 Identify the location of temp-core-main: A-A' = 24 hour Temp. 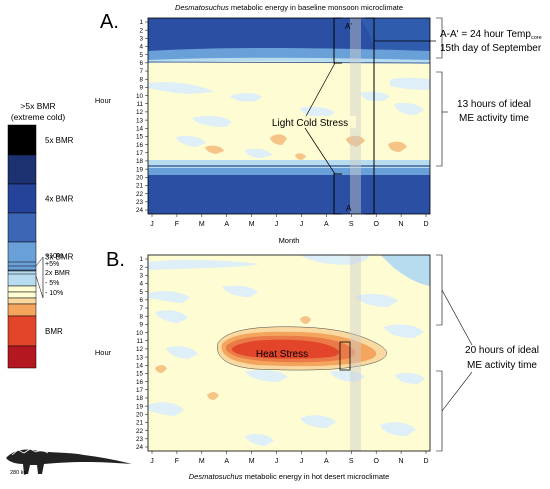
(485, 34).